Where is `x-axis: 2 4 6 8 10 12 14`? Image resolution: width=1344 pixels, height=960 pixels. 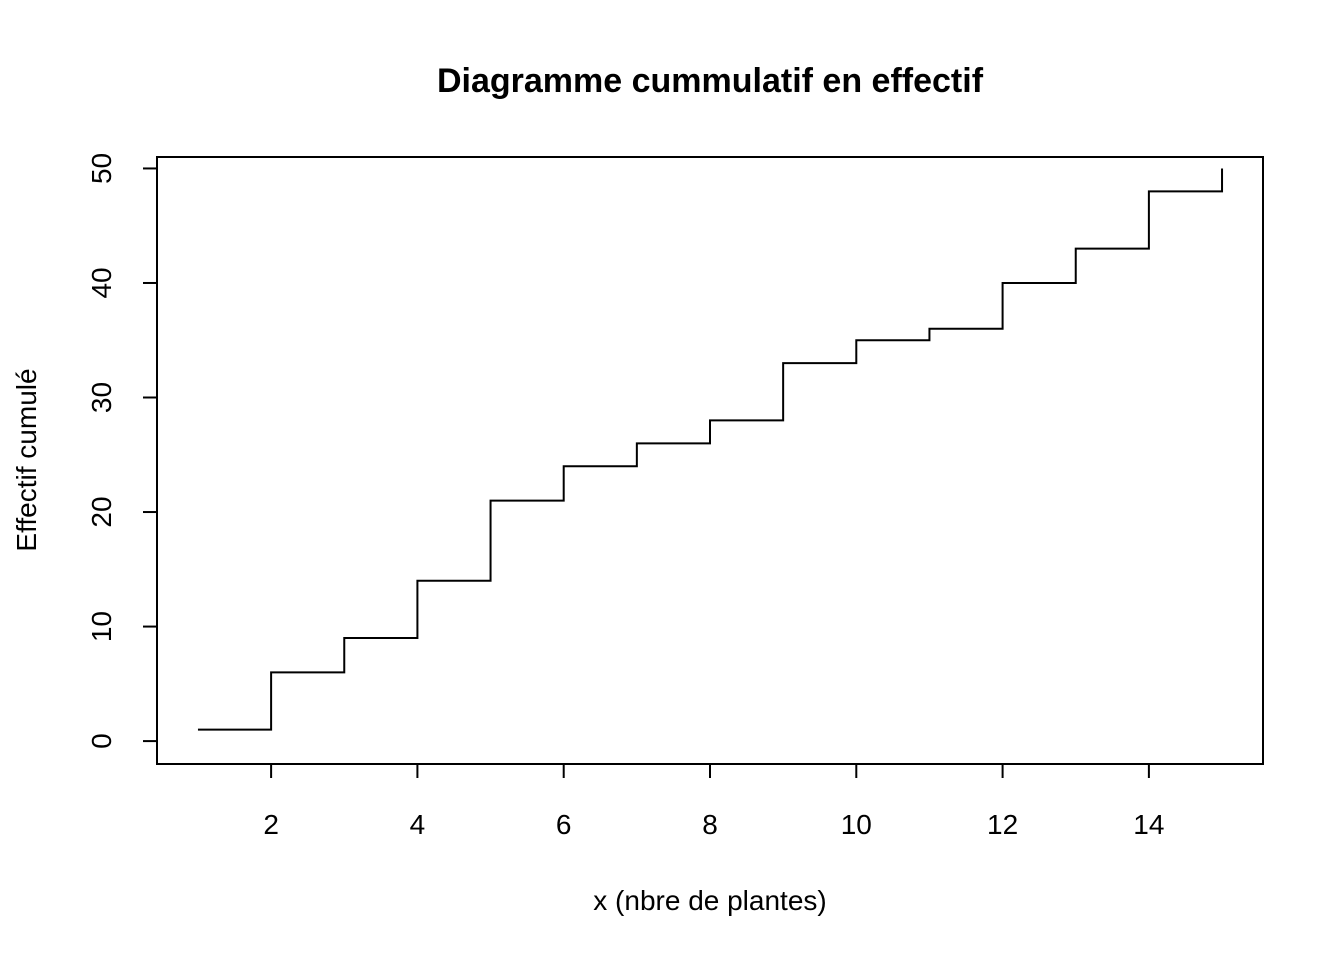 x-axis: 2 4 6 8 10 12 14 is located at coordinates (713, 801).